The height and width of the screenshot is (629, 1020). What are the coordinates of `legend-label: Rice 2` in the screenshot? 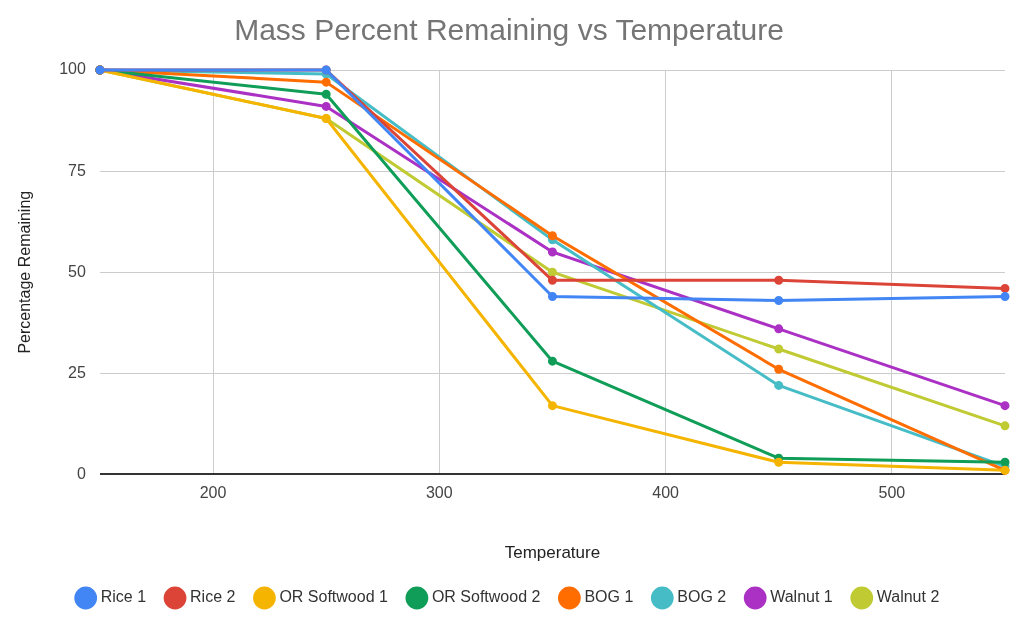 It's located at (213, 597).